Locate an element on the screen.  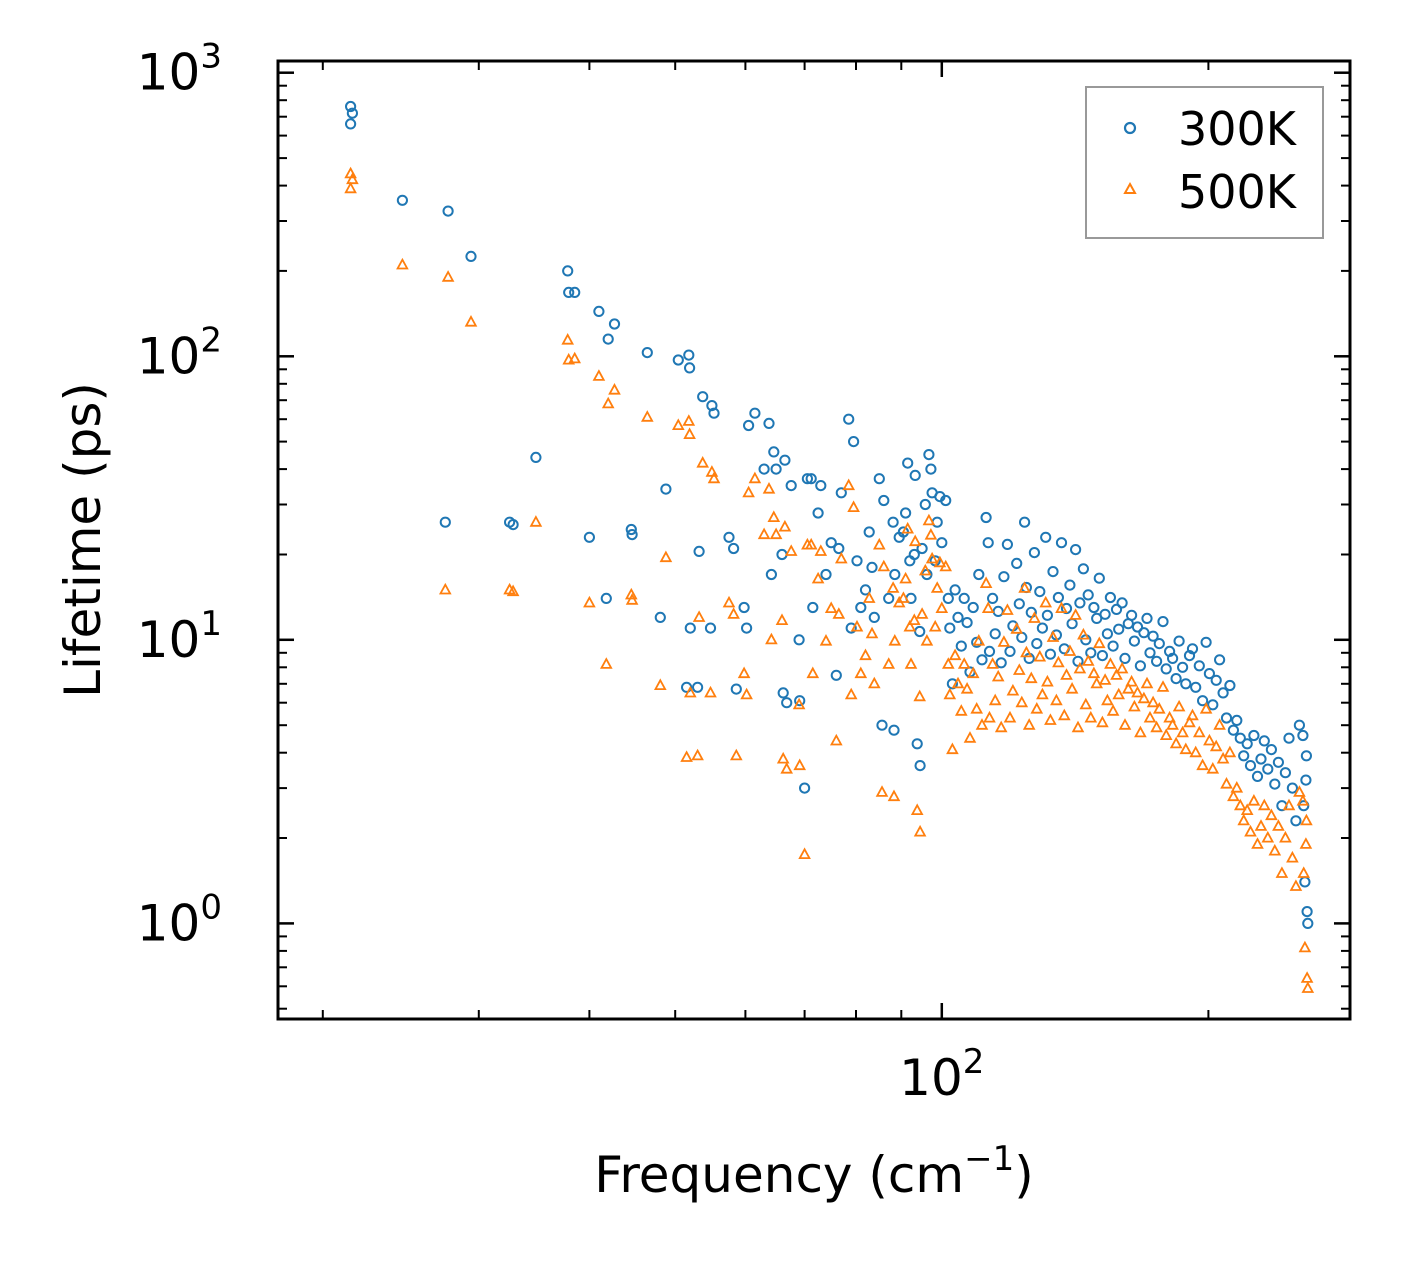
y-tick-labels: 100 101 102 103 is located at coordinates (179, 495).